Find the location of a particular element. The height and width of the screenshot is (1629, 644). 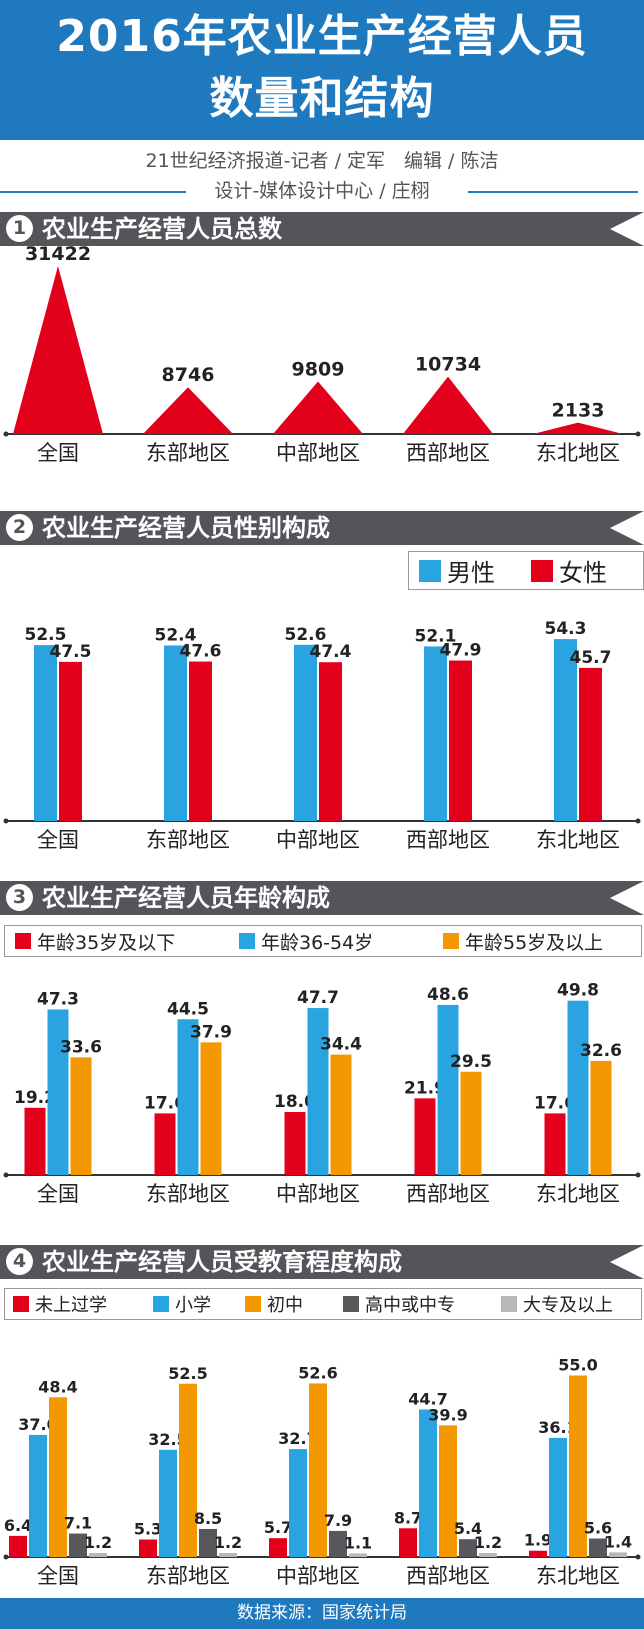

value-label-region-2-series-1: 17.6 is located at coordinates (165, 1103).